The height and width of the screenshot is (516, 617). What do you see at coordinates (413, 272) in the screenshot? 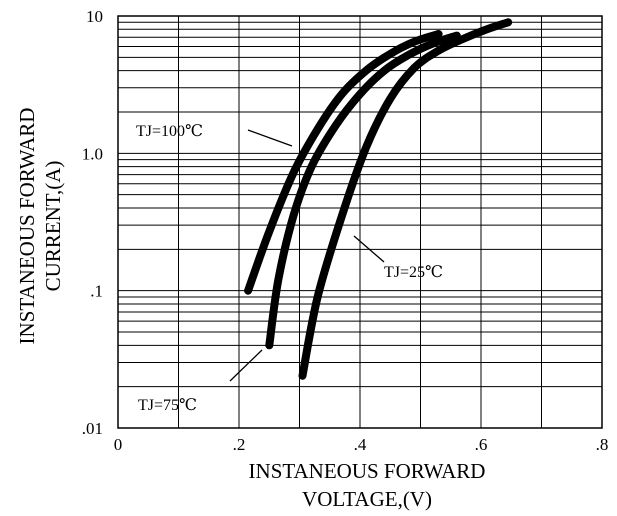
I see `annotation-label: TJ=25℃` at bounding box center [413, 272].